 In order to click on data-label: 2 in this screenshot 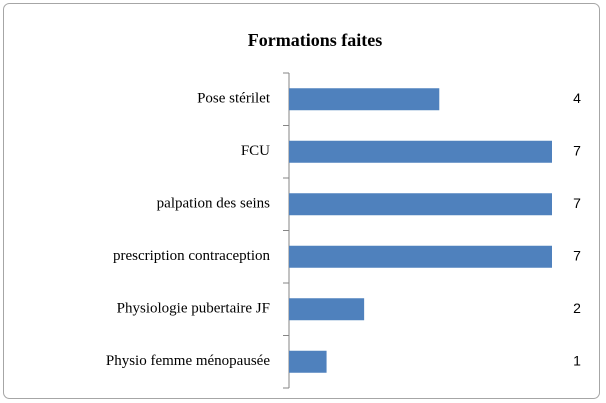, I will do `click(577, 308)`.